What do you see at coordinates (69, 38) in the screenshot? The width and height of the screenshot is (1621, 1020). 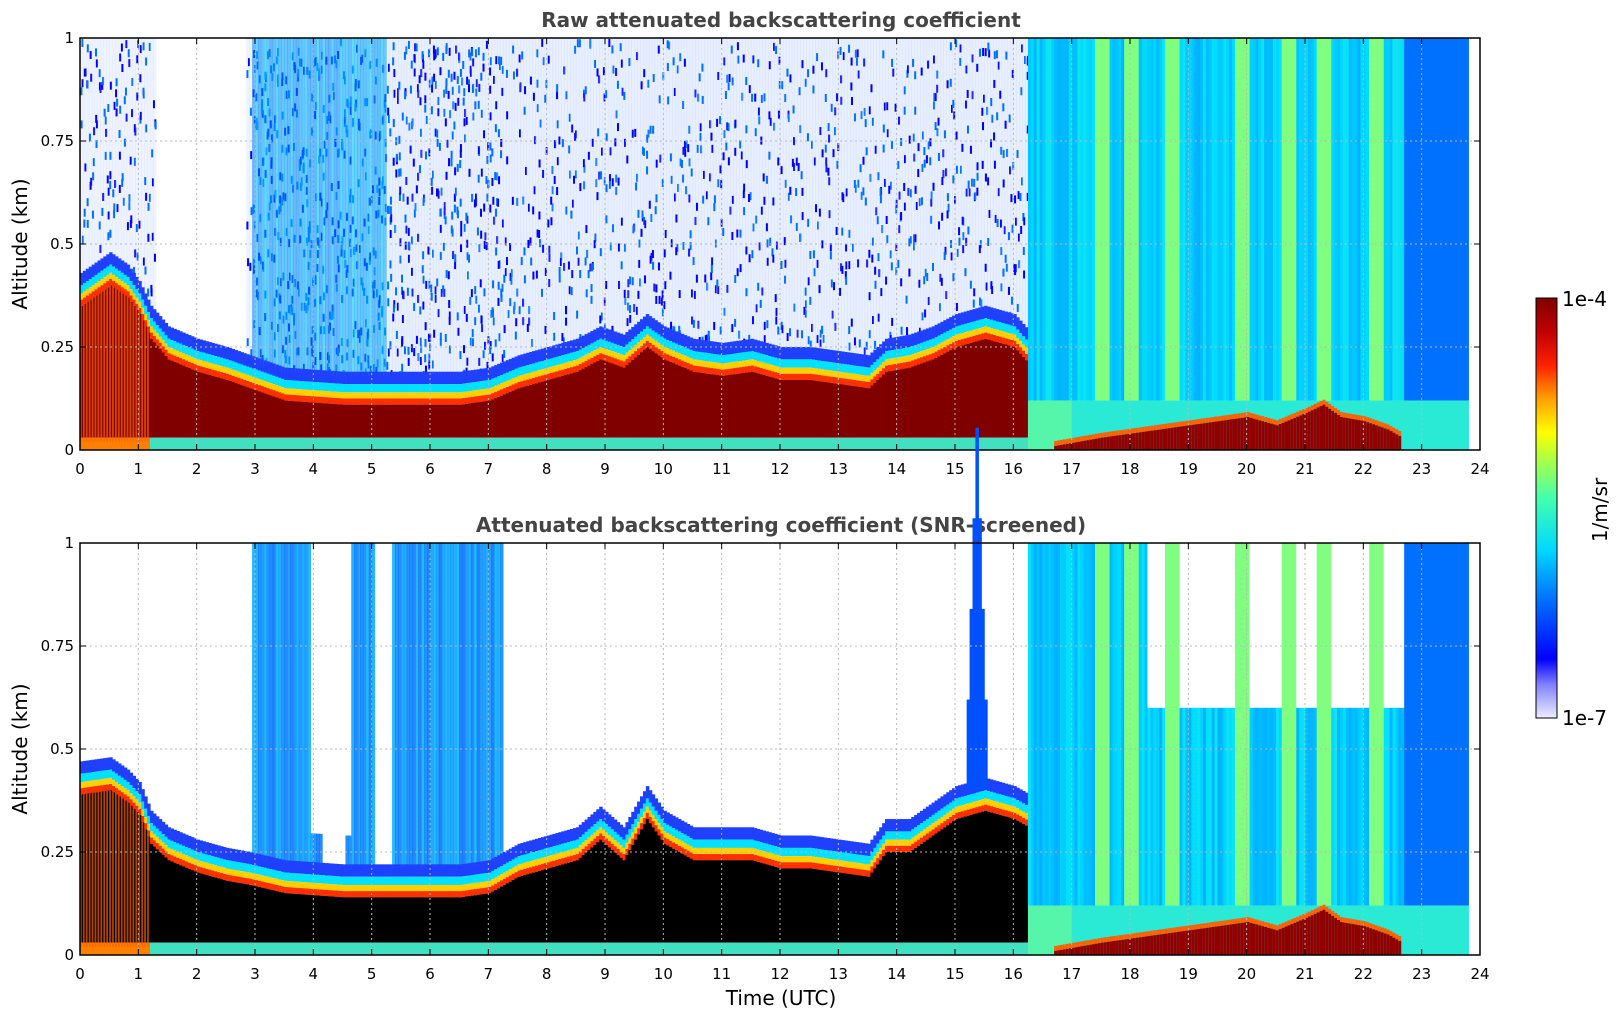 I see `y-tick-label: 1` at bounding box center [69, 38].